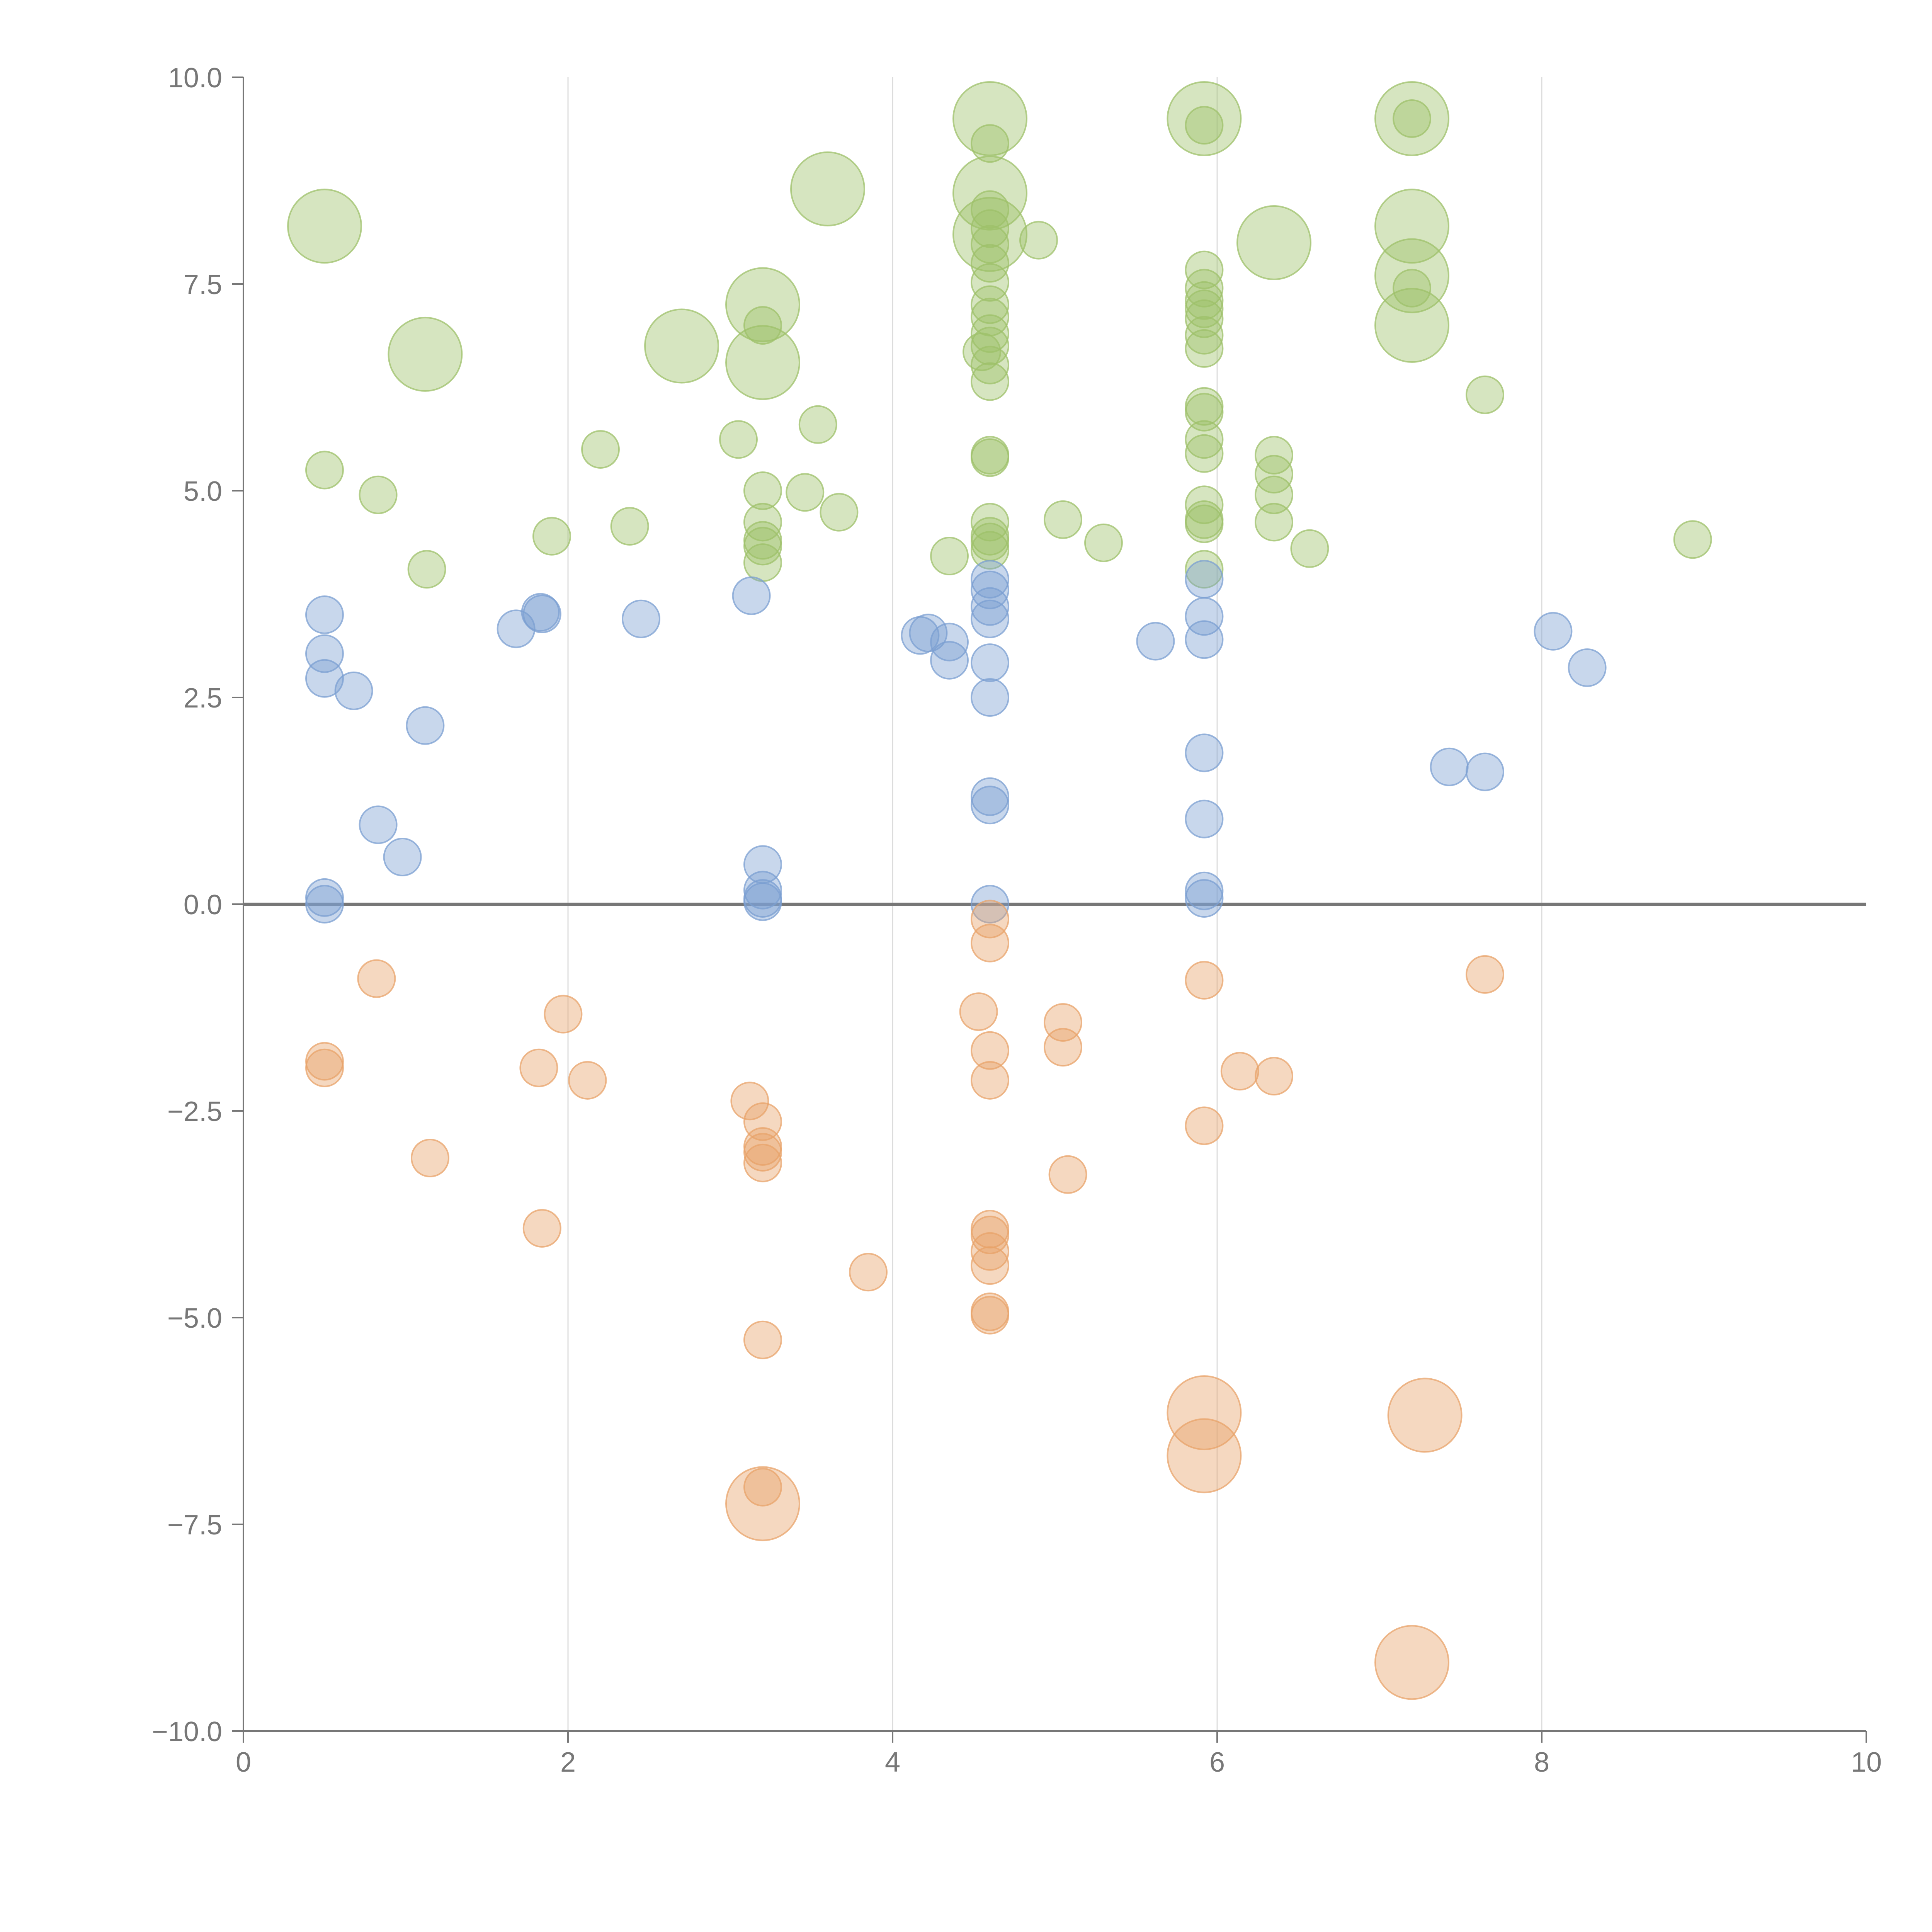 The height and width of the screenshot is (1932, 1932). What do you see at coordinates (194, 1525) in the screenshot?
I see `y-tick-label: −7.5` at bounding box center [194, 1525].